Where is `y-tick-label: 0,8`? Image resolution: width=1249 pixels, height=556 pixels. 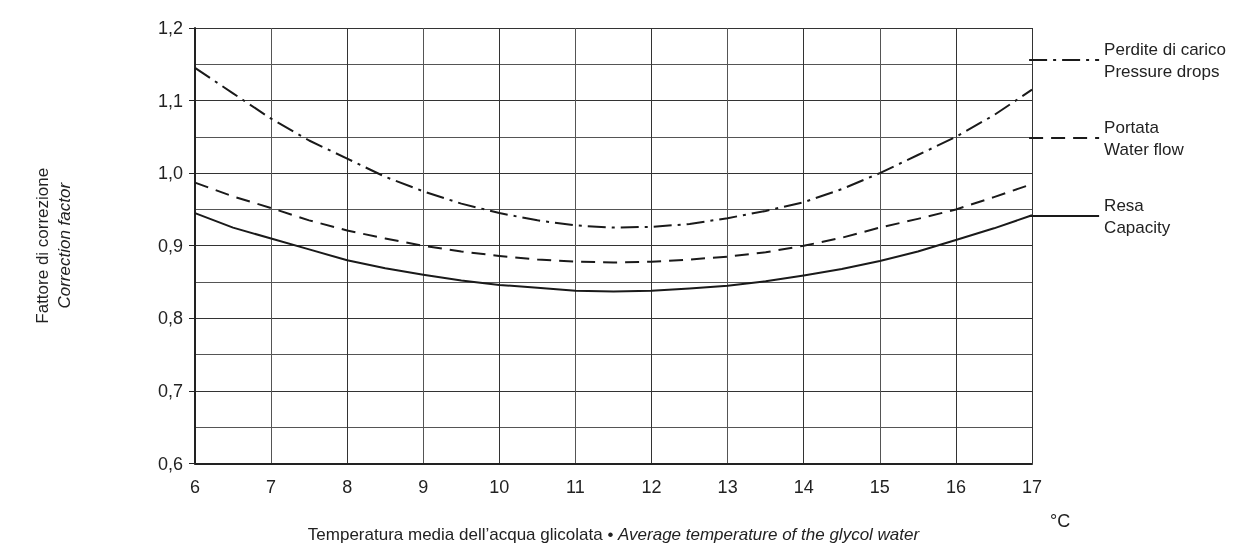
y-tick-label: 0,8 is located at coordinates (170, 318).